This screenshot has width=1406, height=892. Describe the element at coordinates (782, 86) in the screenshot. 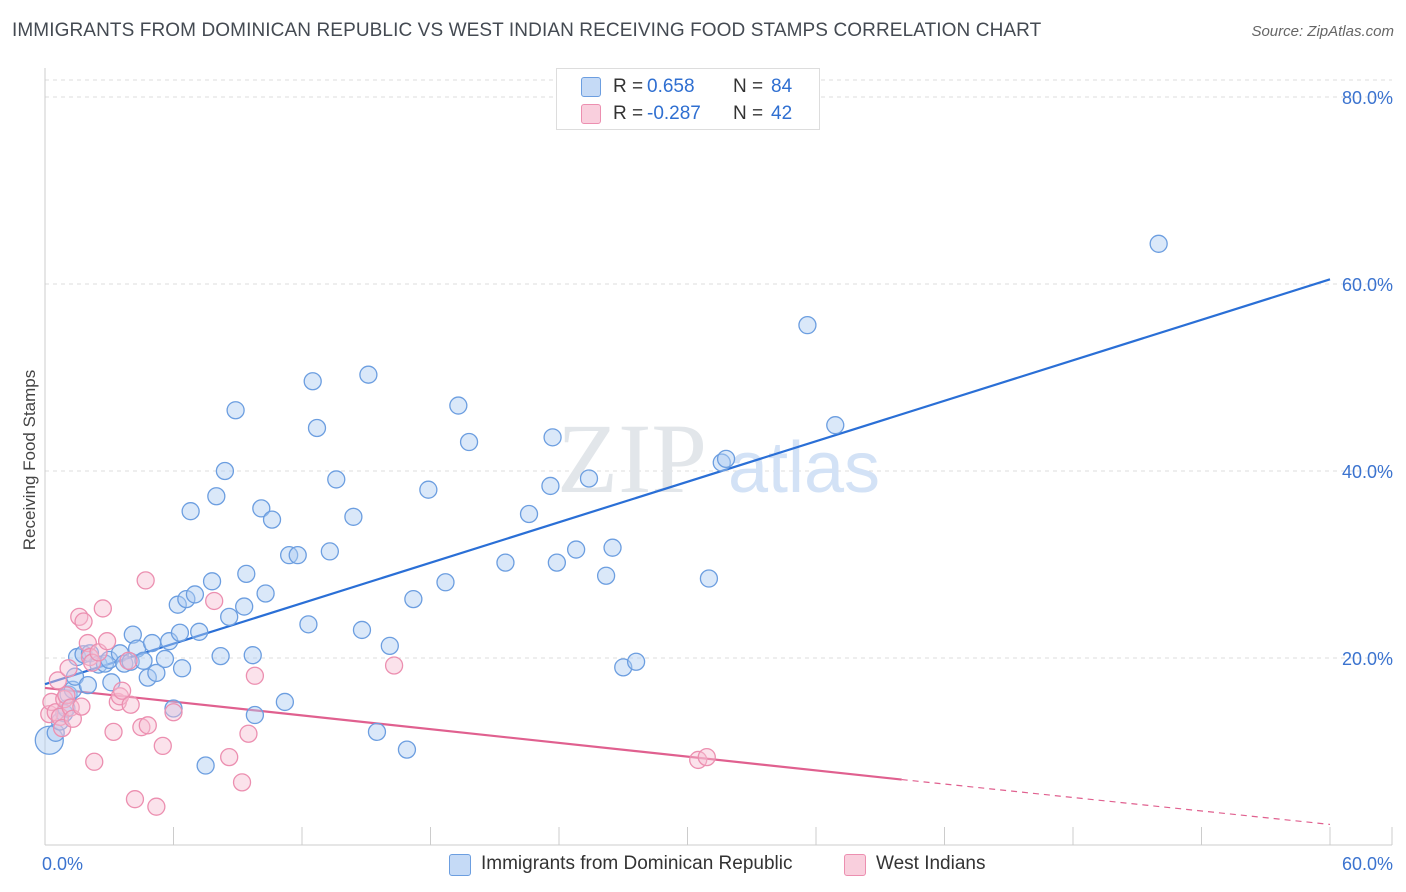

I see `legend-n-value: 84` at that location.